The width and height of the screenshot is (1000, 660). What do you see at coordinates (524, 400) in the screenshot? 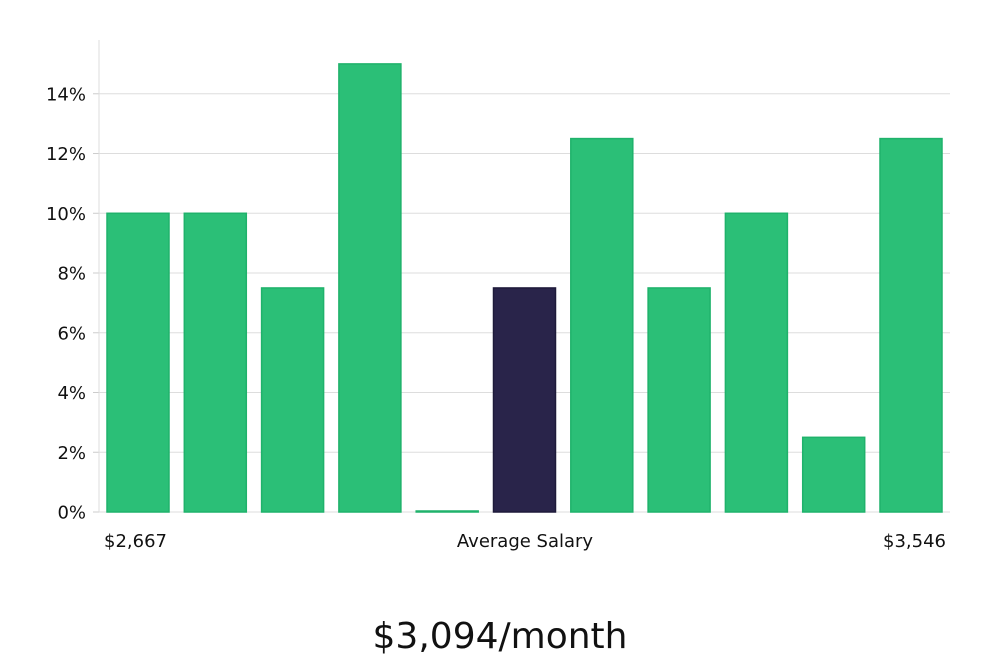
I see `bar-average-salary` at bounding box center [524, 400].